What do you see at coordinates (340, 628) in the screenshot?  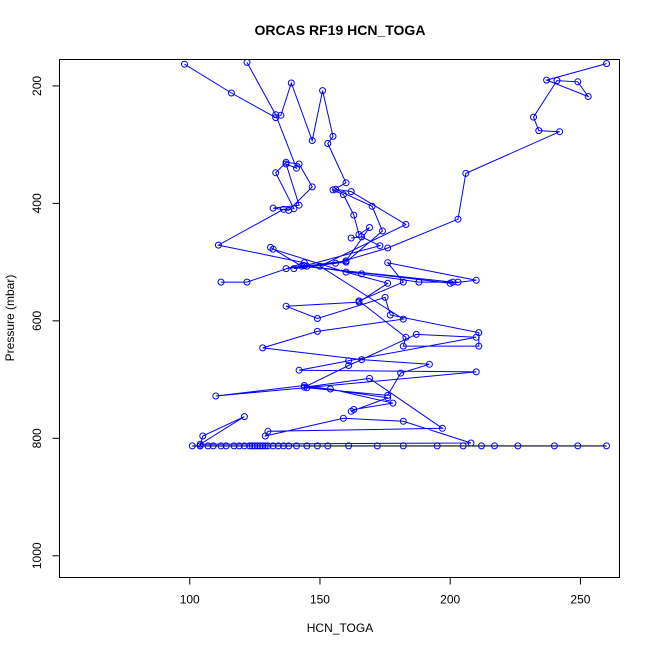 I see `x-axis-label: HCN_TOGA` at bounding box center [340, 628].